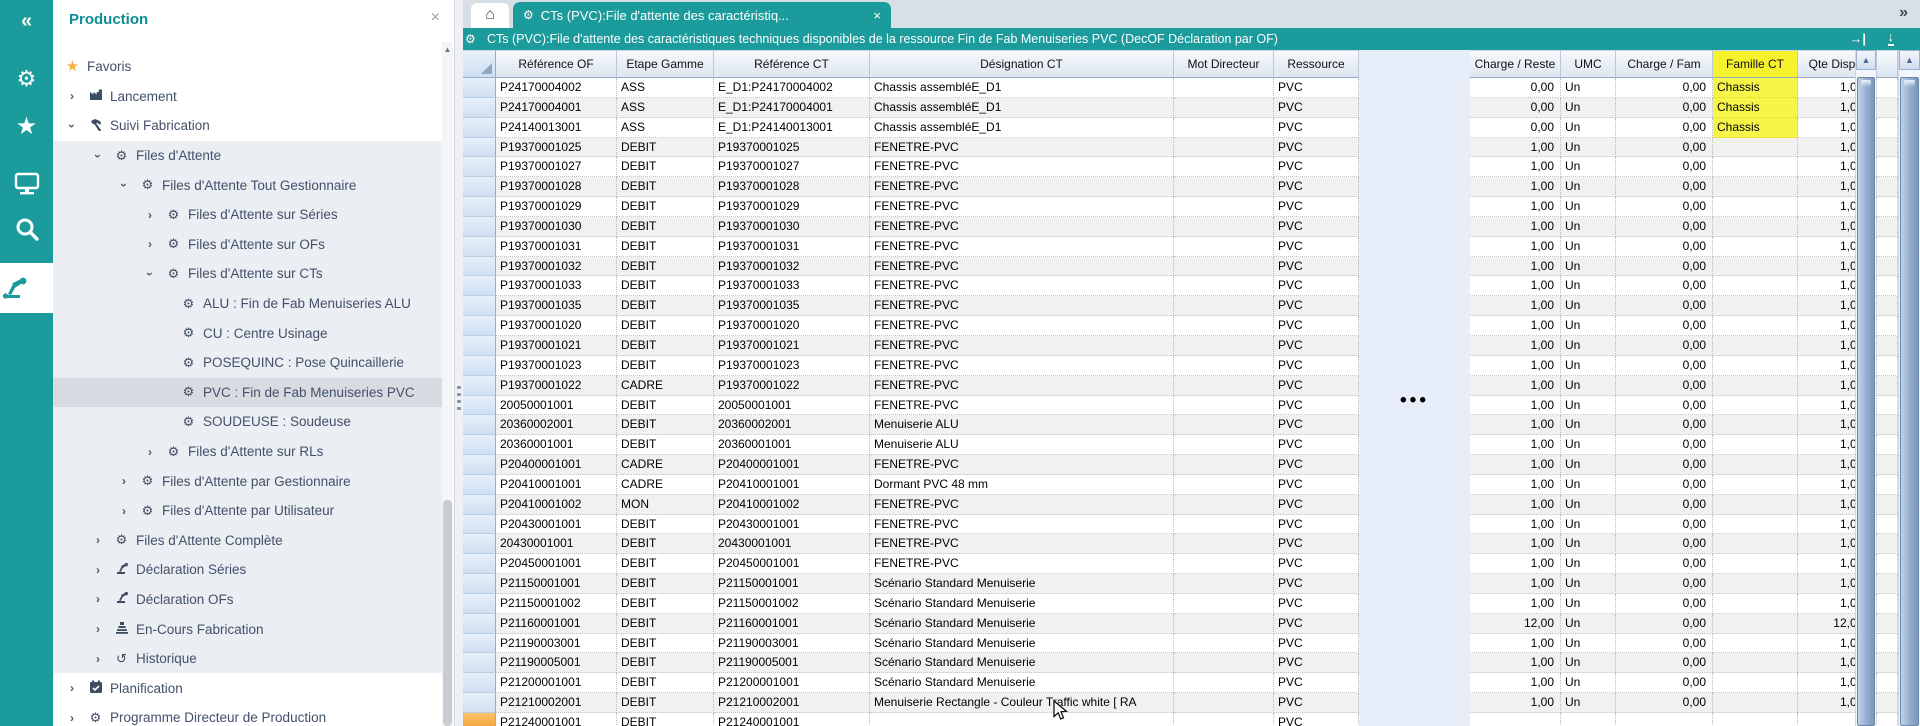  What do you see at coordinates (556, 683) in the screenshot?
I see `cell: P21200001001` at bounding box center [556, 683].